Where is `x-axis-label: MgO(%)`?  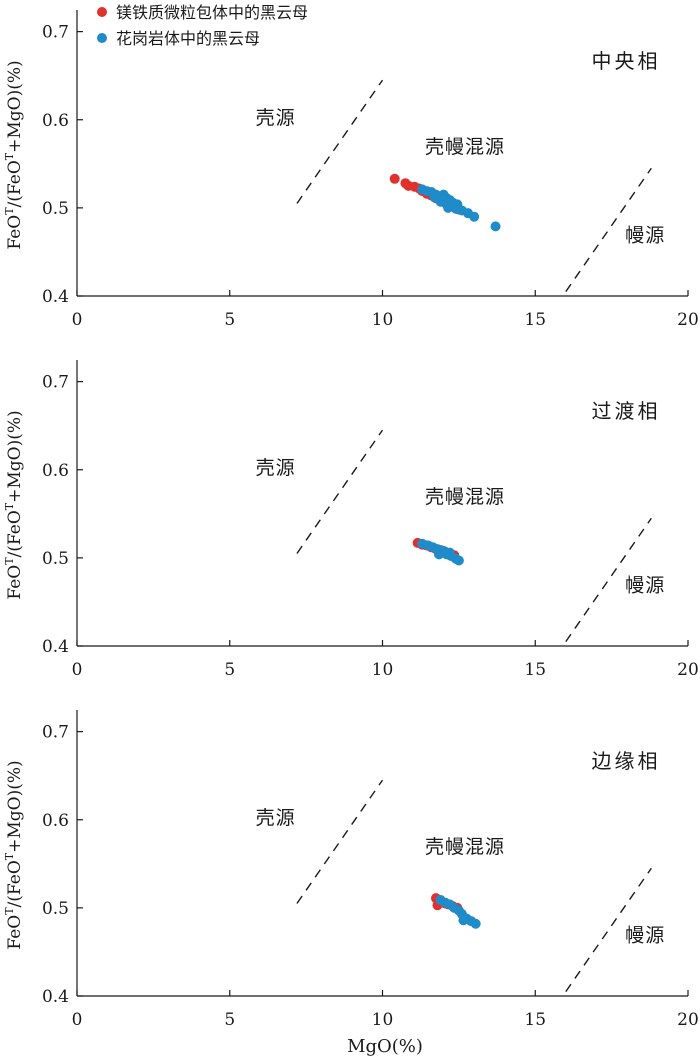
x-axis-label: MgO(%) is located at coordinates (385, 1046).